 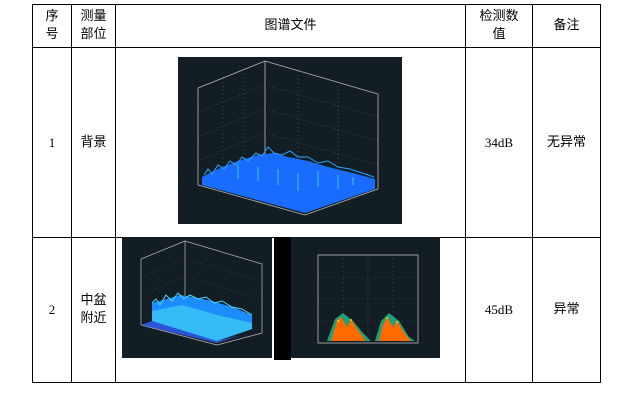 What do you see at coordinates (197, 297) in the screenshot?
I see `spectrum-3d-midbasin` at bounding box center [197, 297].